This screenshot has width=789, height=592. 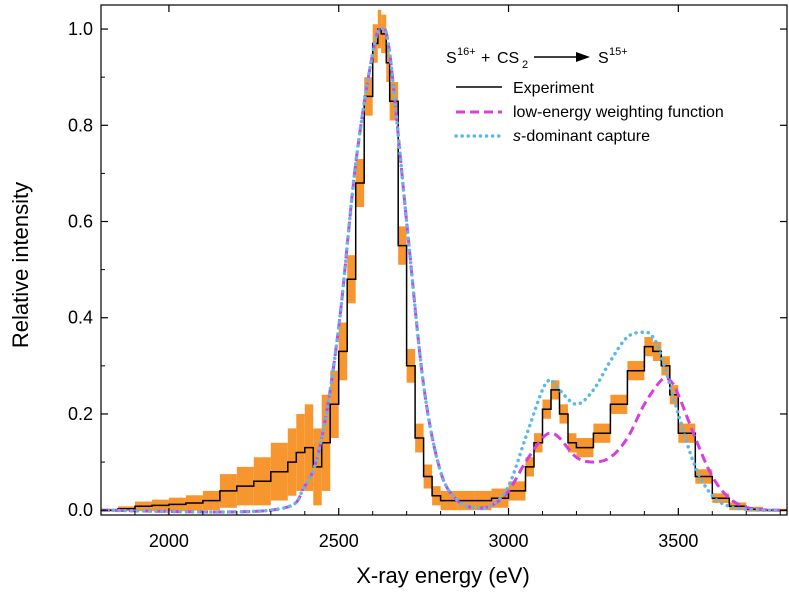 What do you see at coordinates (80, 414) in the screenshot?
I see `y-tick-label: 0.2` at bounding box center [80, 414].